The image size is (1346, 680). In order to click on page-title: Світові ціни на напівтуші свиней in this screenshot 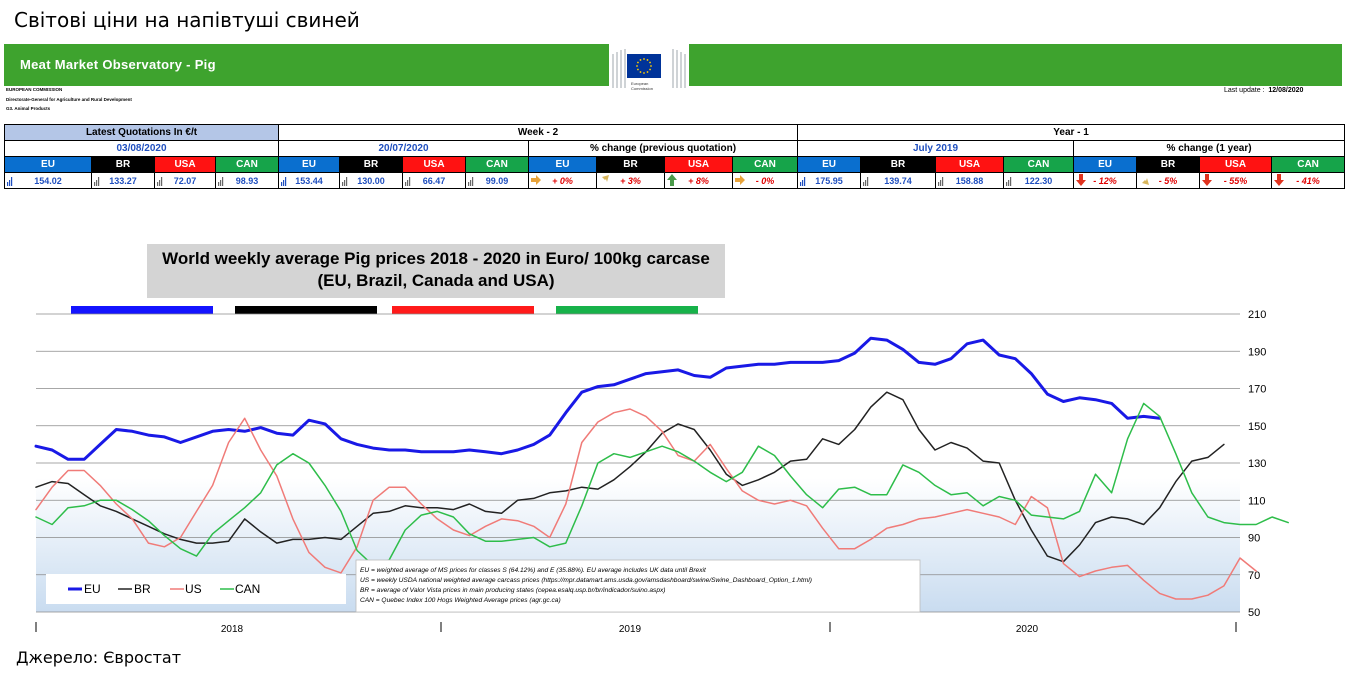, I will do `click(187, 20)`.